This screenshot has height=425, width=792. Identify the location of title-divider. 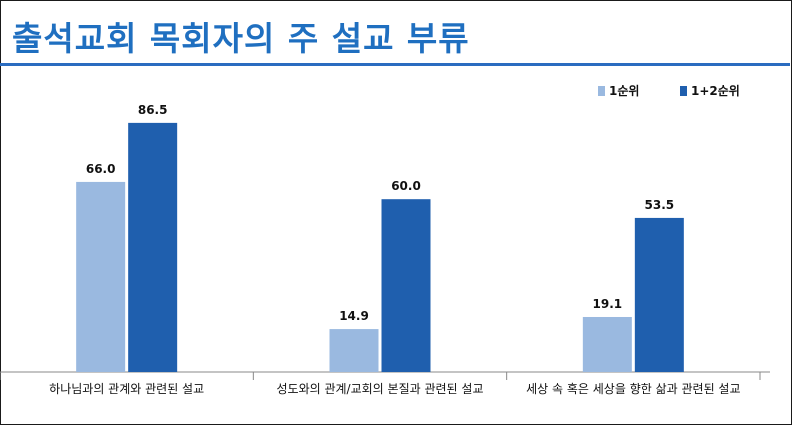
(395, 64).